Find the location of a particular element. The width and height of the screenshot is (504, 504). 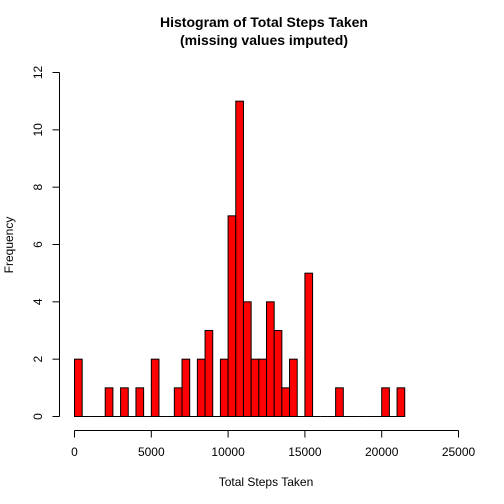

y-tick-label: 10 is located at coordinates (38, 130).